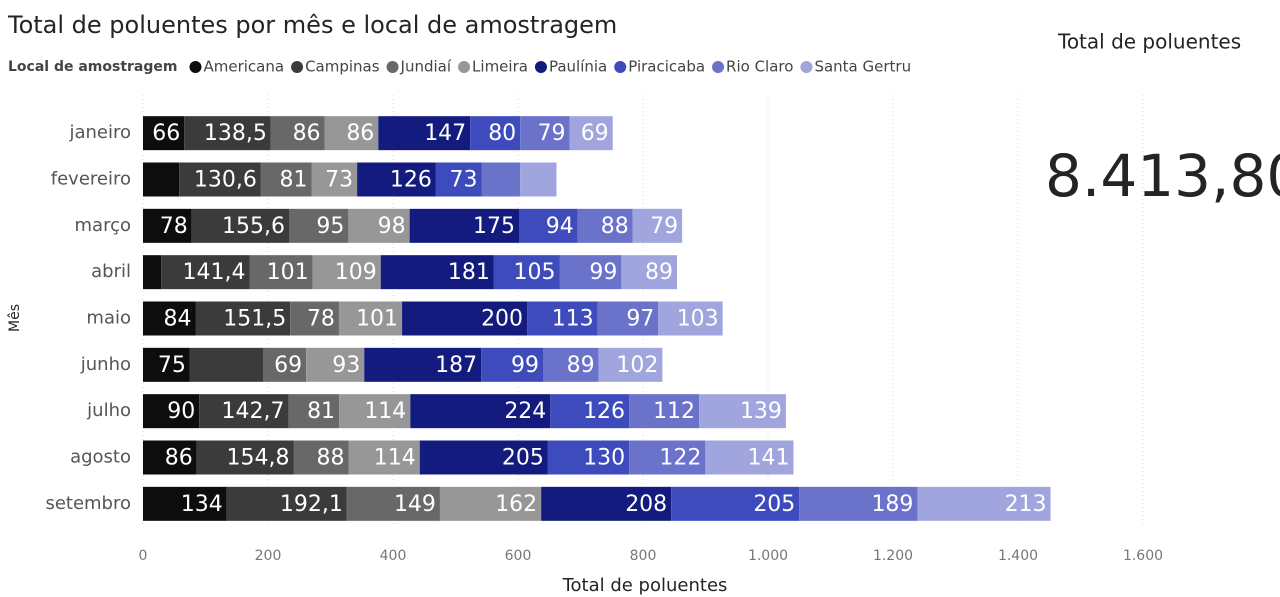 This screenshot has height=597, width=1280. I want to click on data-label: 189, so click(892, 504).